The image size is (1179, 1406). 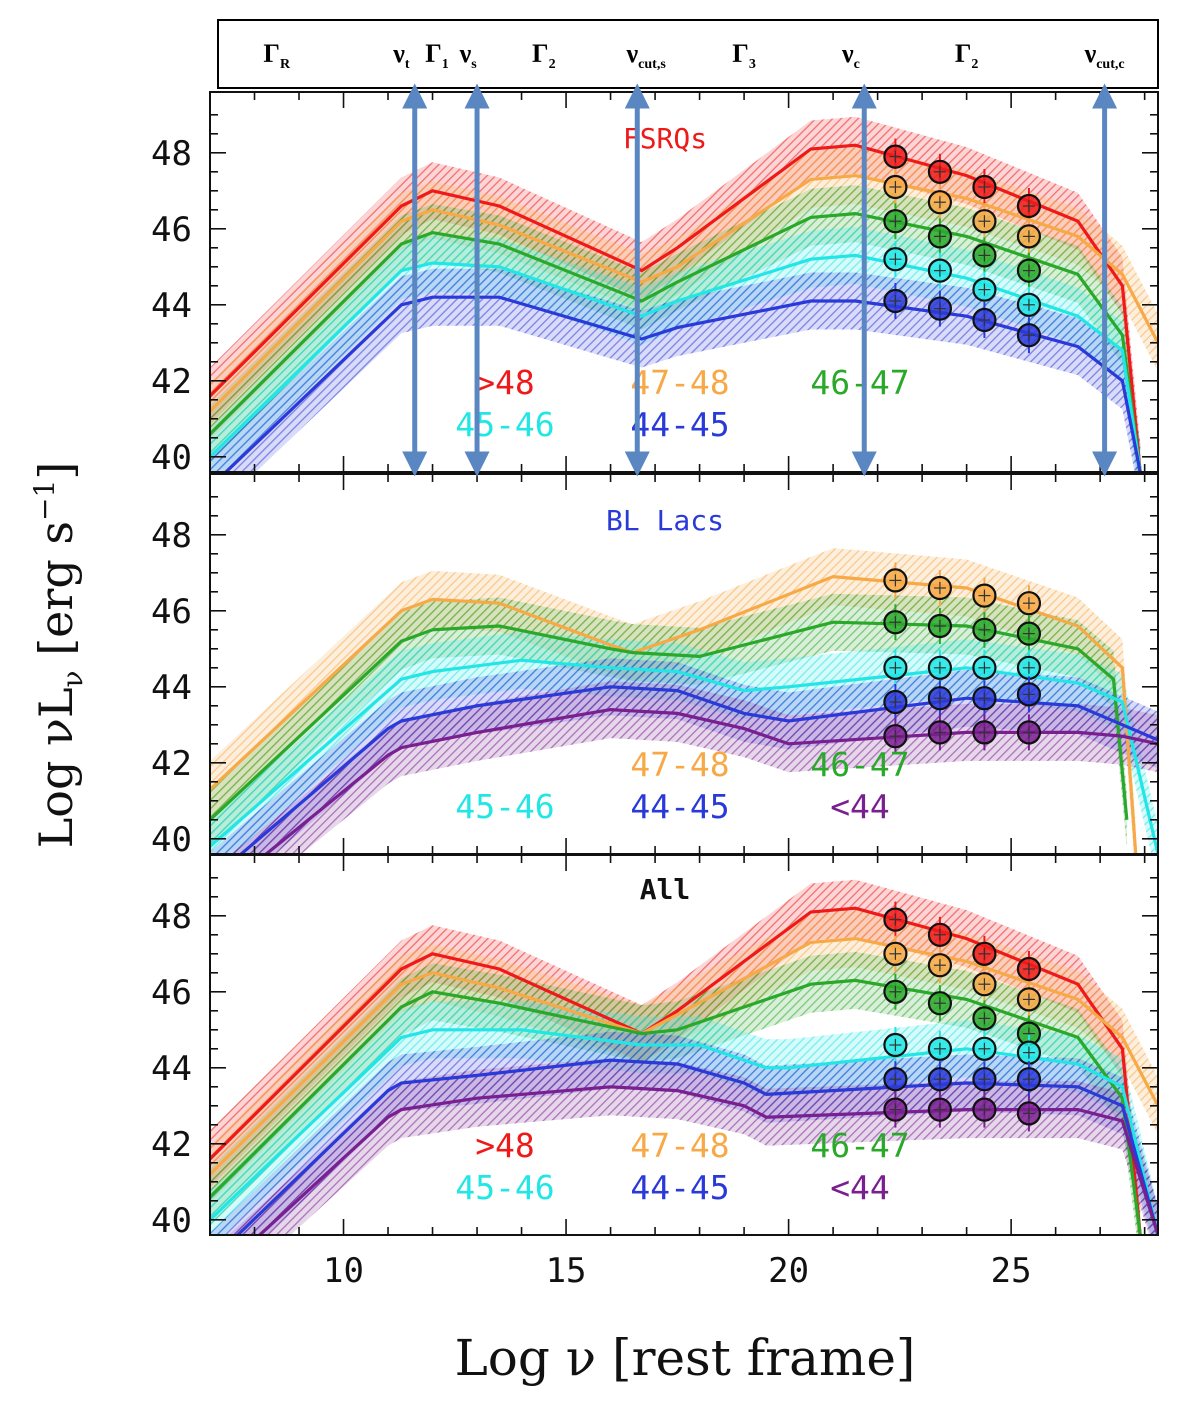 I want to click on x-tick-labels: 10 15 20 25, so click(x=677, y=1271).